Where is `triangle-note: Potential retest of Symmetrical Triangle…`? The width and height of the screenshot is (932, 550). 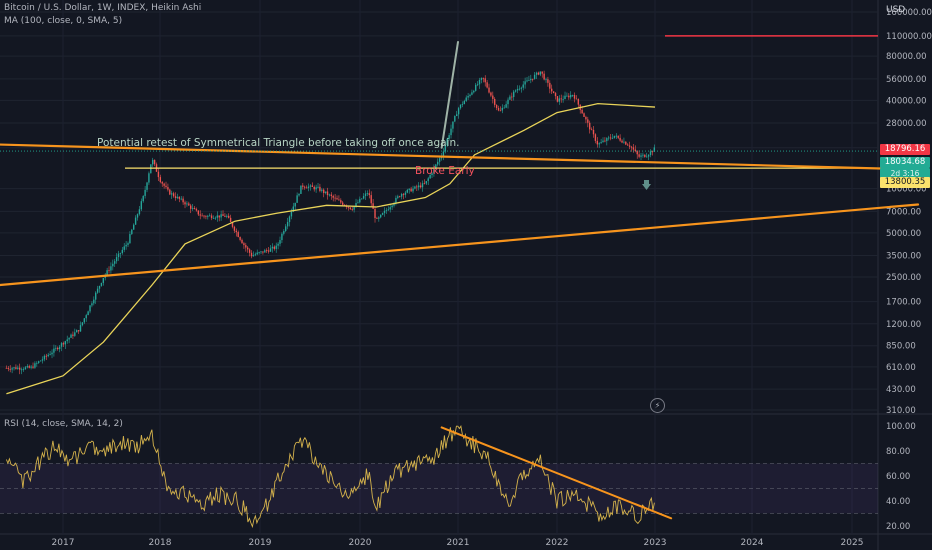
triangle-note: Potential retest of Symmetrical Triangle… is located at coordinates (278, 143).